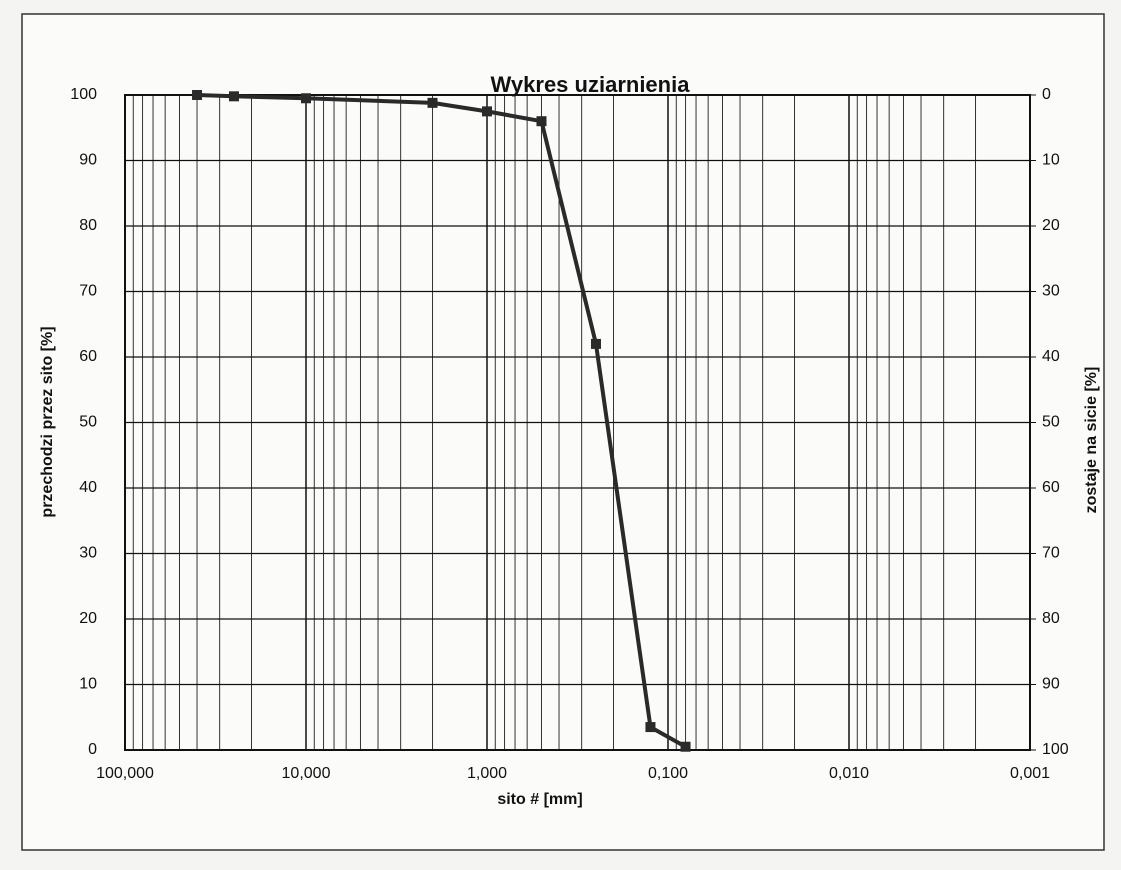 This screenshot has height=870, width=1121. Describe the element at coordinates (47, 421) in the screenshot. I see `y-axis-label: przechodzi przez sito [%]` at that location.